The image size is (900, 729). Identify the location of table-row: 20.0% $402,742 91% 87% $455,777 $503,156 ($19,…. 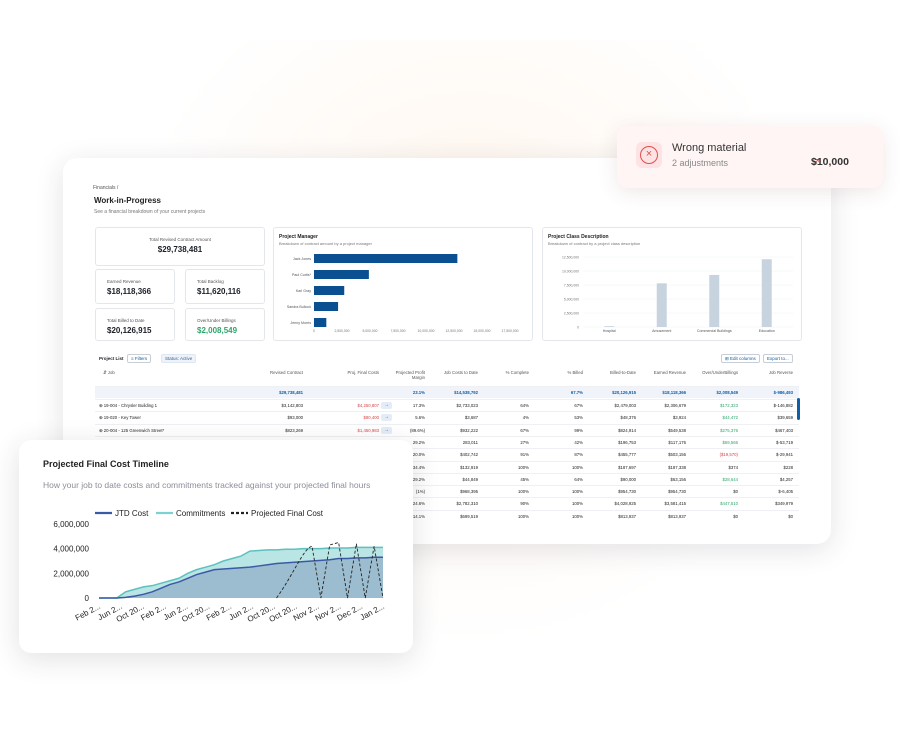
(447, 454).